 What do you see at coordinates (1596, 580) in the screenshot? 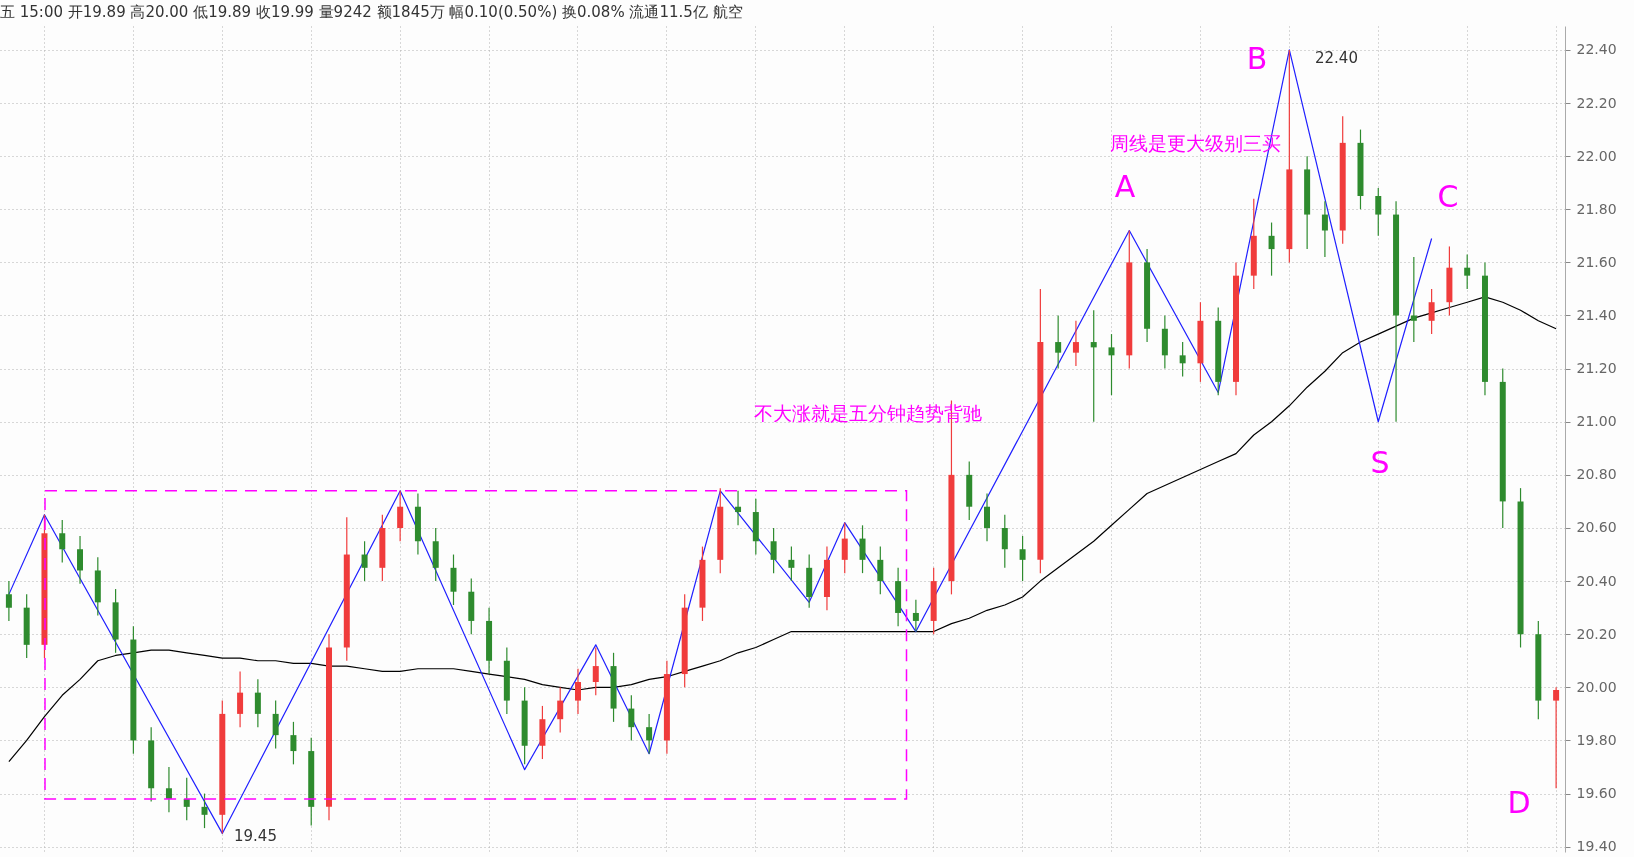
I see `y-tick-label: 20.40` at bounding box center [1596, 580].